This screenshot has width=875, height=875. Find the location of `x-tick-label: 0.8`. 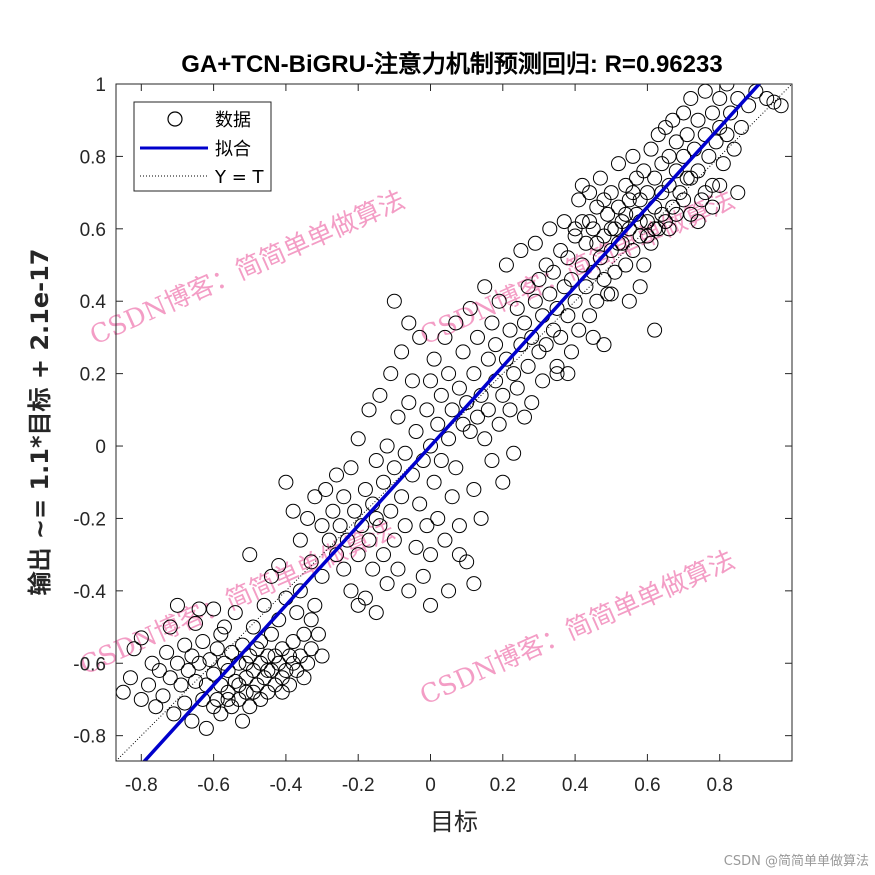

x-tick-label: 0.8 is located at coordinates (719, 785).